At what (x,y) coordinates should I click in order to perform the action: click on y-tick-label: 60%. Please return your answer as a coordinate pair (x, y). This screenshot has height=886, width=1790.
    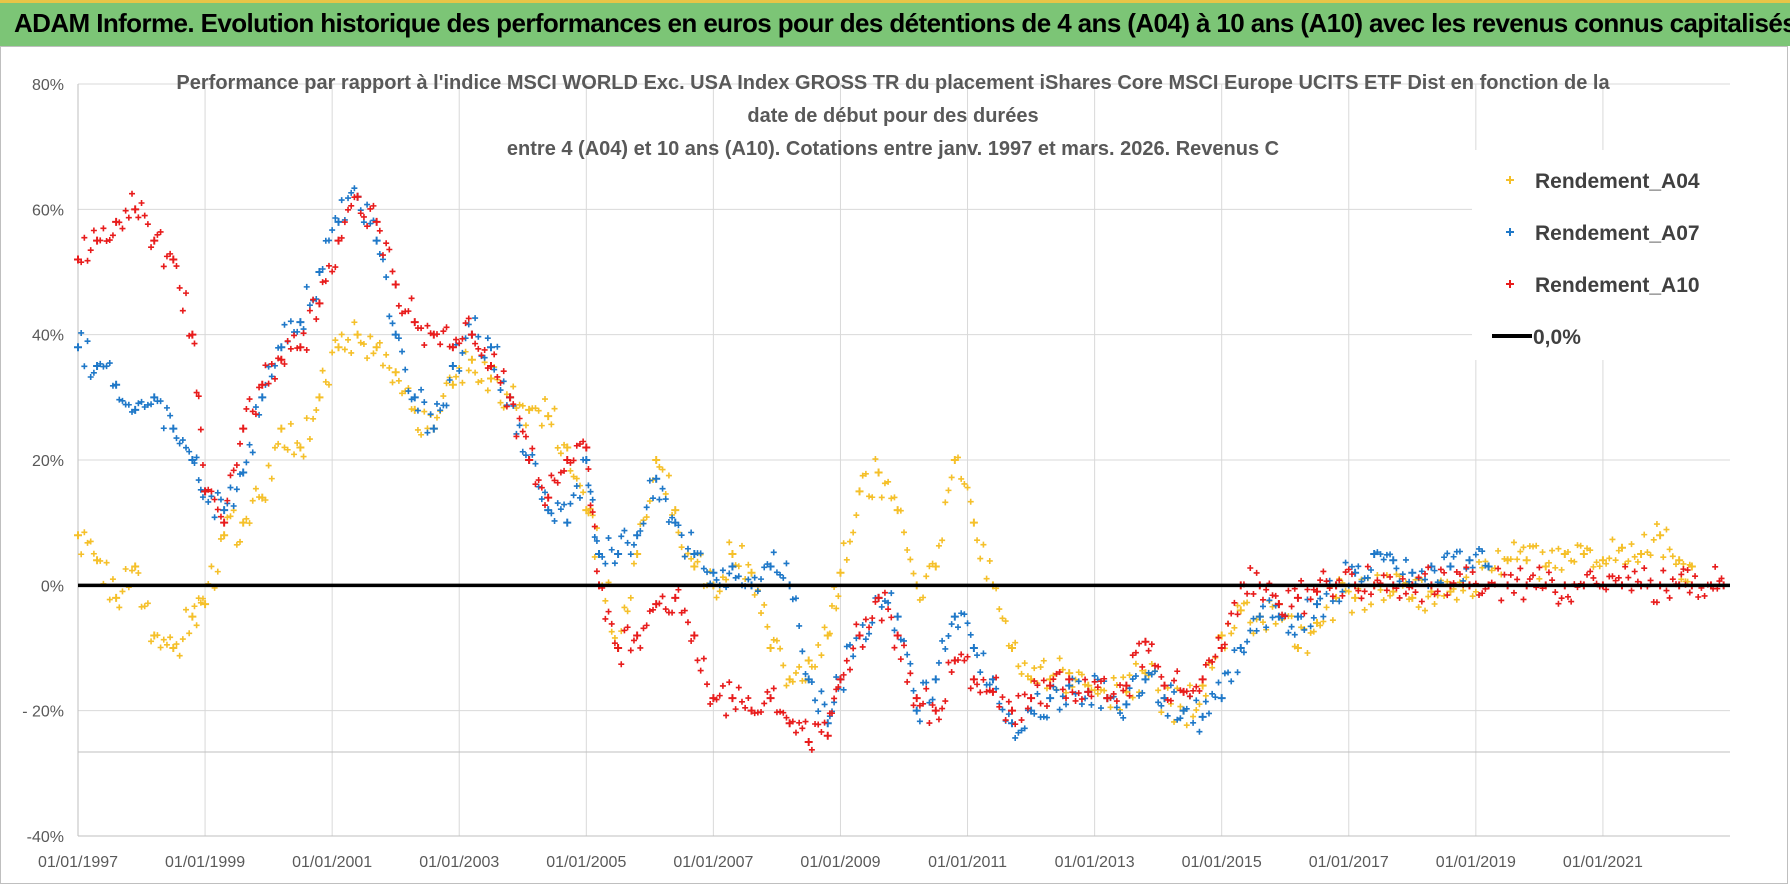
    Looking at the image, I should click on (48, 210).